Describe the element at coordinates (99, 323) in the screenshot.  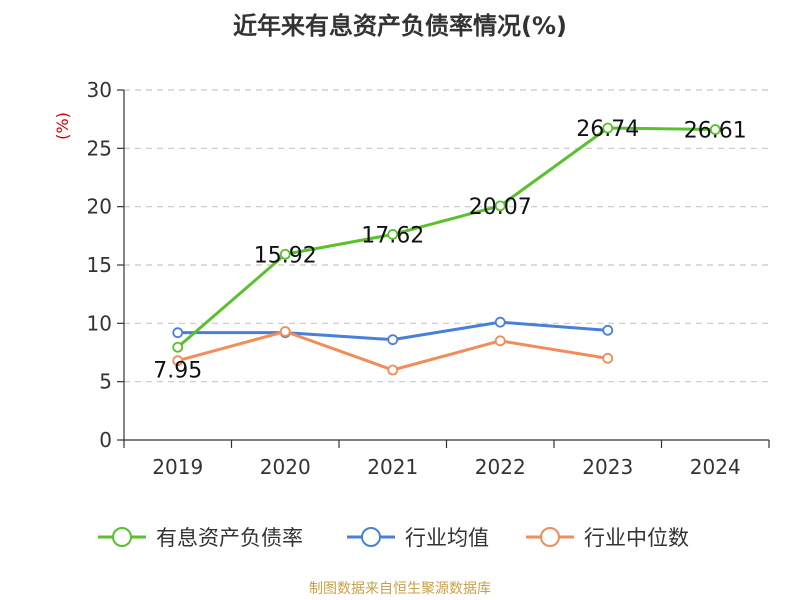
I see `y-tick-label: 10` at that location.